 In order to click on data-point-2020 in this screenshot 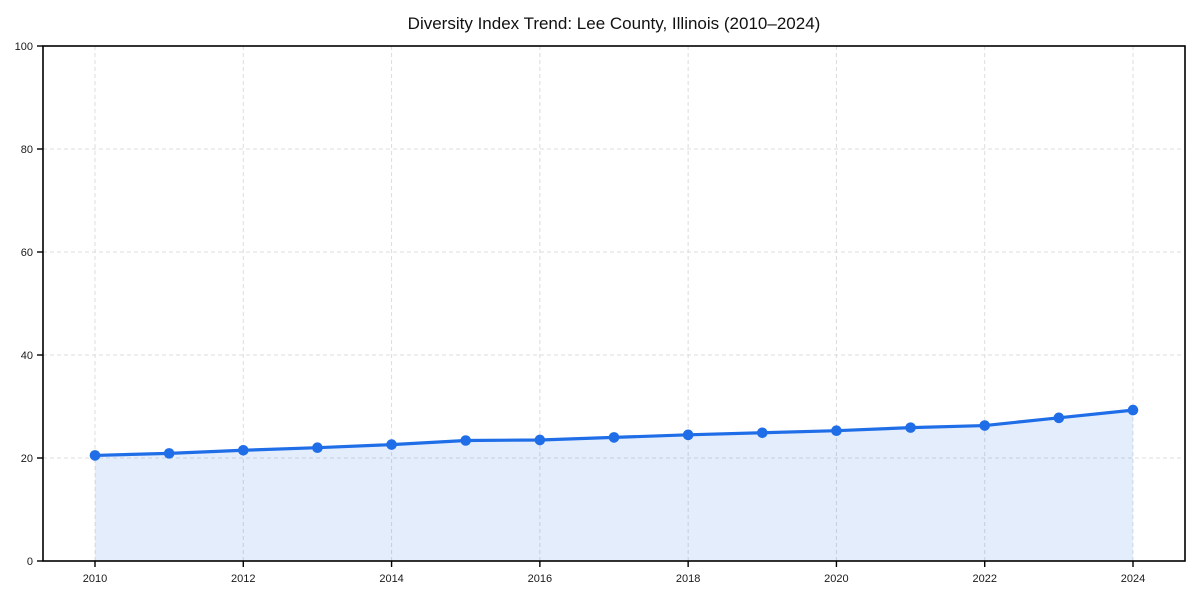, I will do `click(836, 431)`.